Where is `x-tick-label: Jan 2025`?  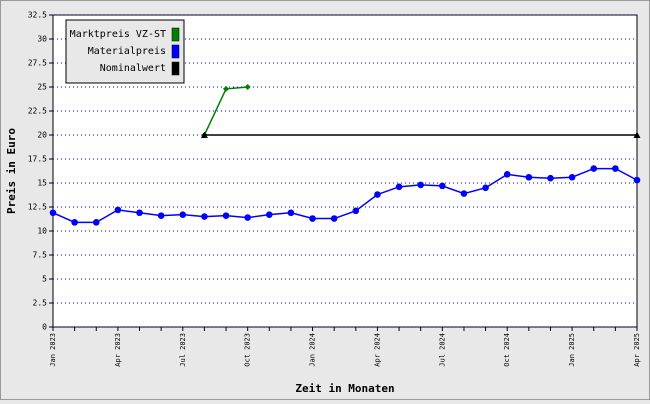
x-tick-label: Jan 2025 is located at coordinates (572, 350).